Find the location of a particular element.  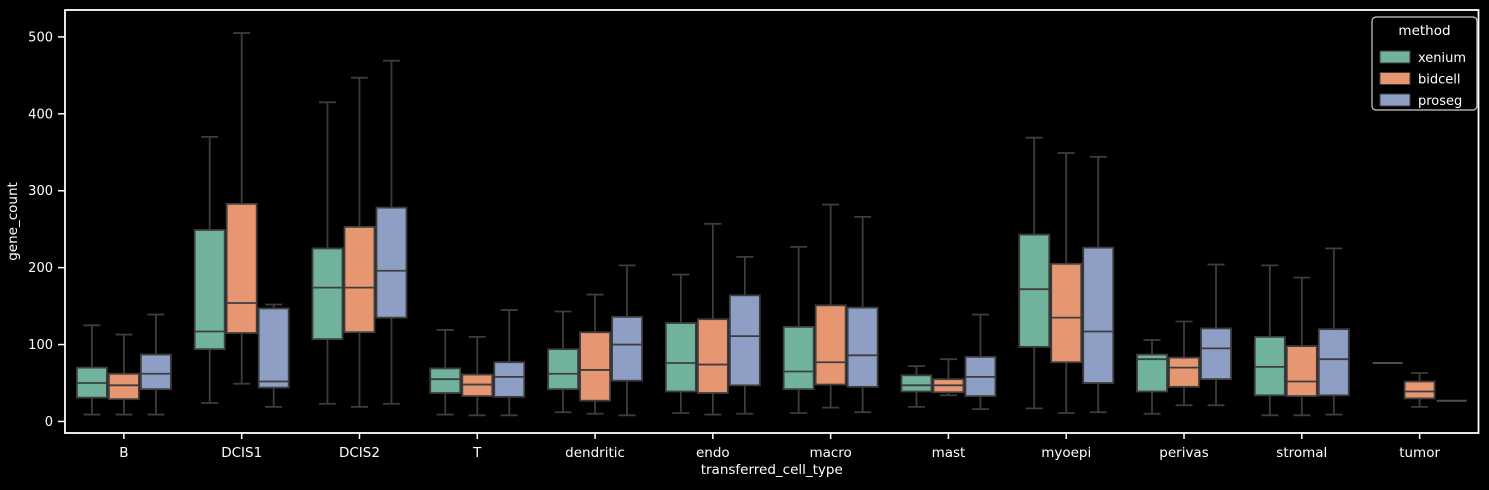

legend-box is located at coordinates (1424, 63).